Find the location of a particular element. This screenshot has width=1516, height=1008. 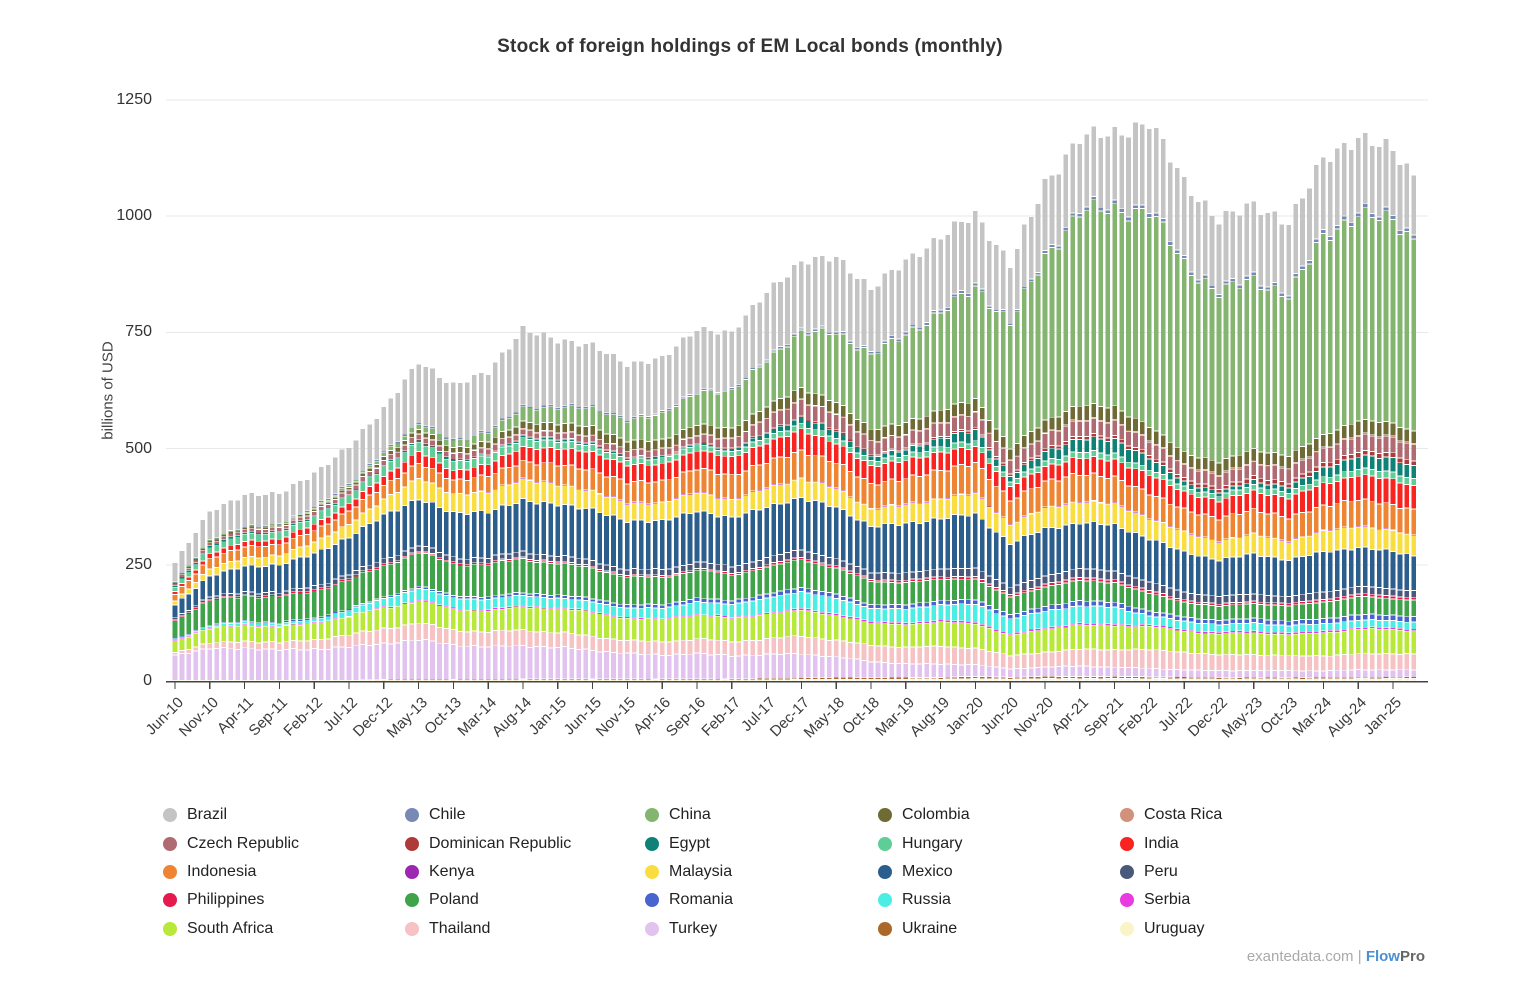

legend-item-egypt: Egypt is located at coordinates (761, 844).